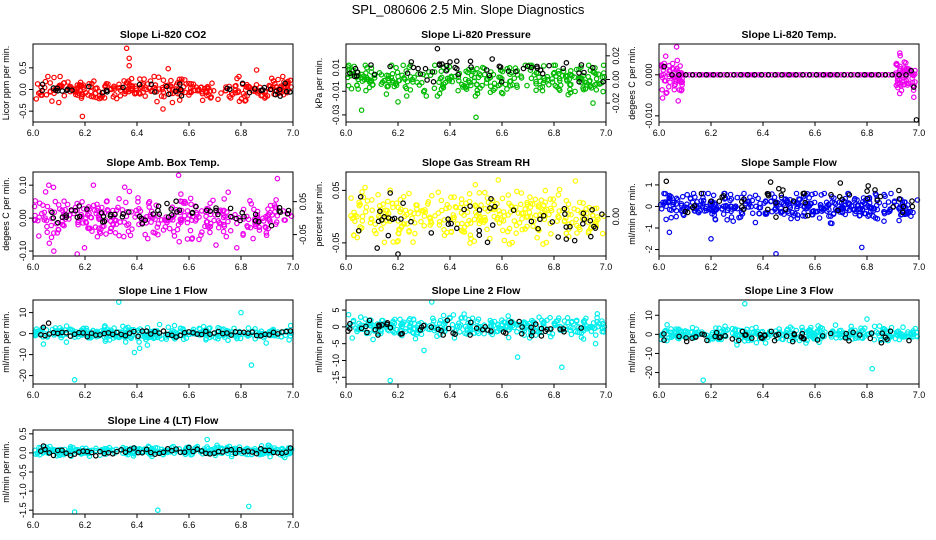 This screenshot has width=936, height=540. Describe the element at coordinates (659, 133) in the screenshot. I see `x-tick-label: 6.0` at that location.